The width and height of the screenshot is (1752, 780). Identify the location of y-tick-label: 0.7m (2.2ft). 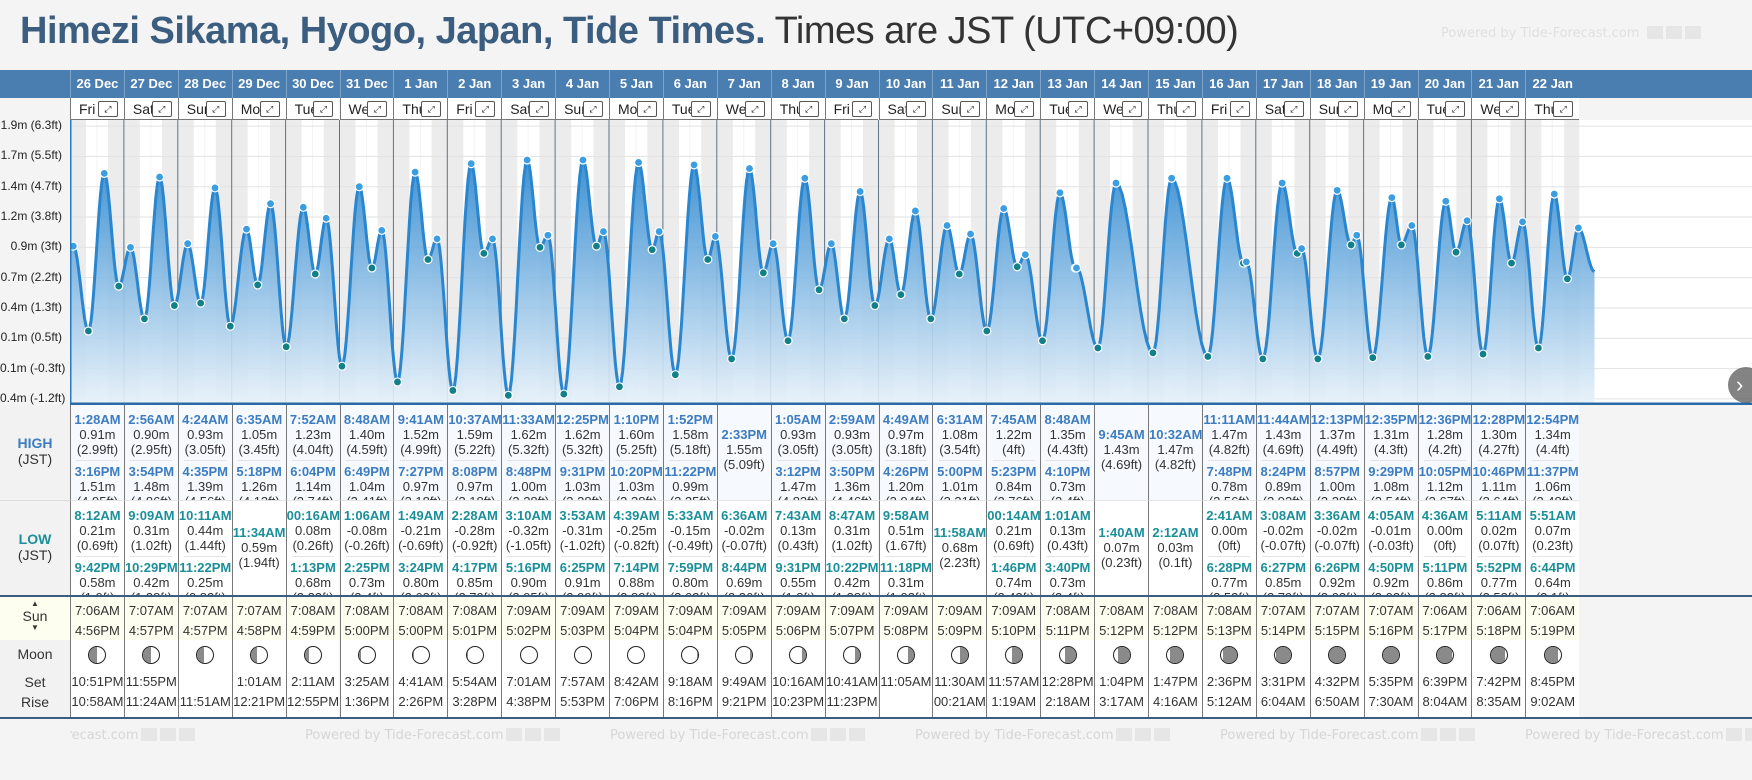
(31, 276).